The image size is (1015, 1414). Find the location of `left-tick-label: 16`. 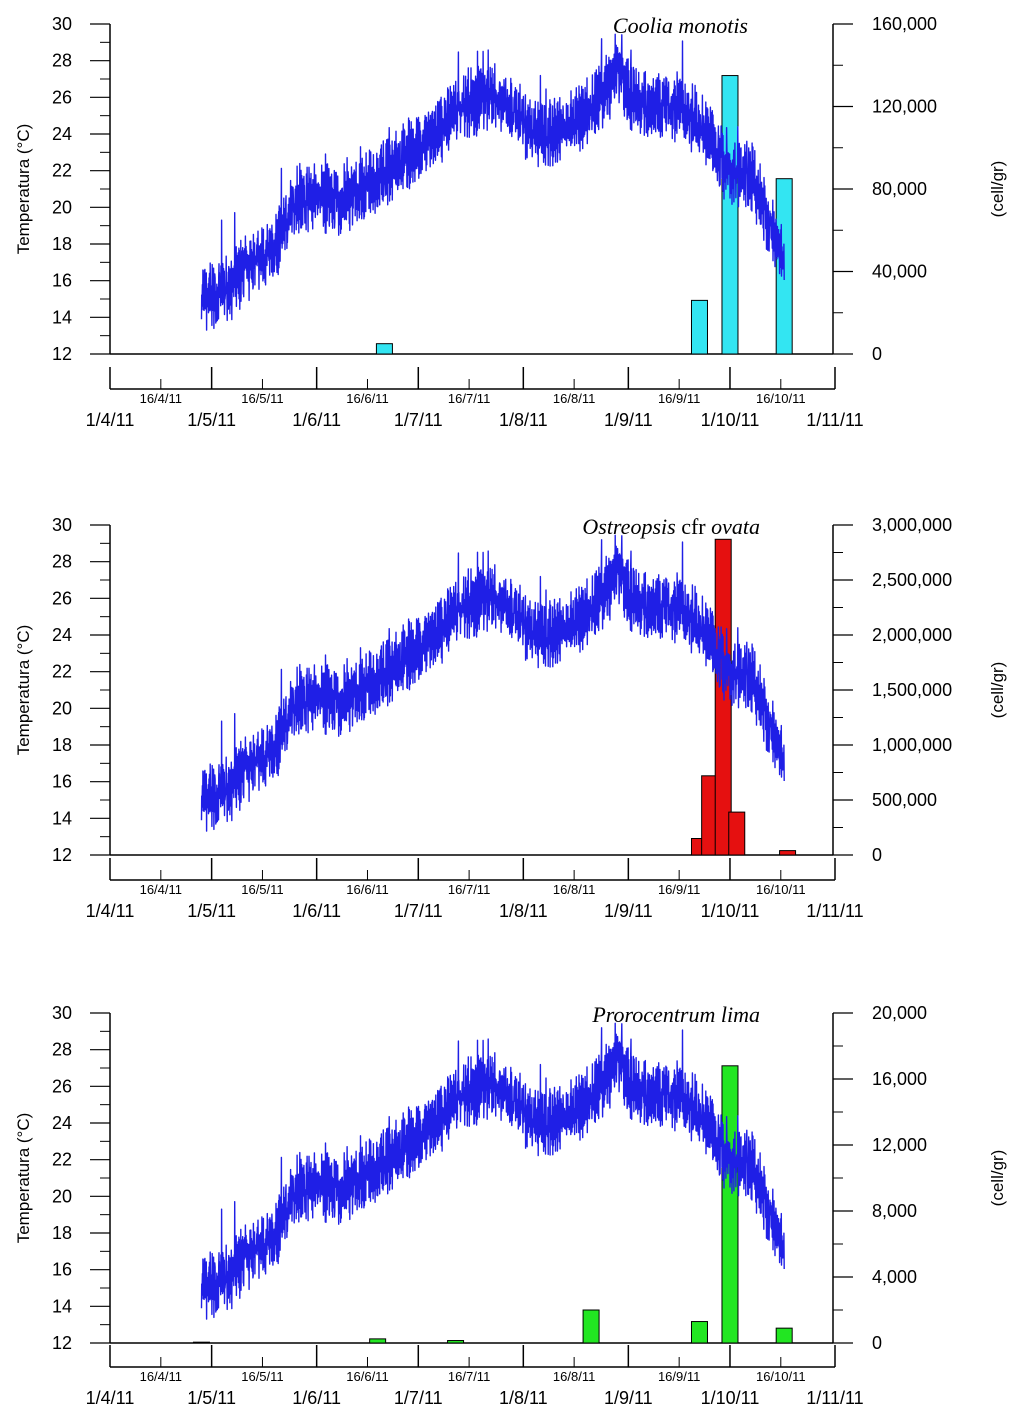

left-tick-label: 16 is located at coordinates (62, 782).